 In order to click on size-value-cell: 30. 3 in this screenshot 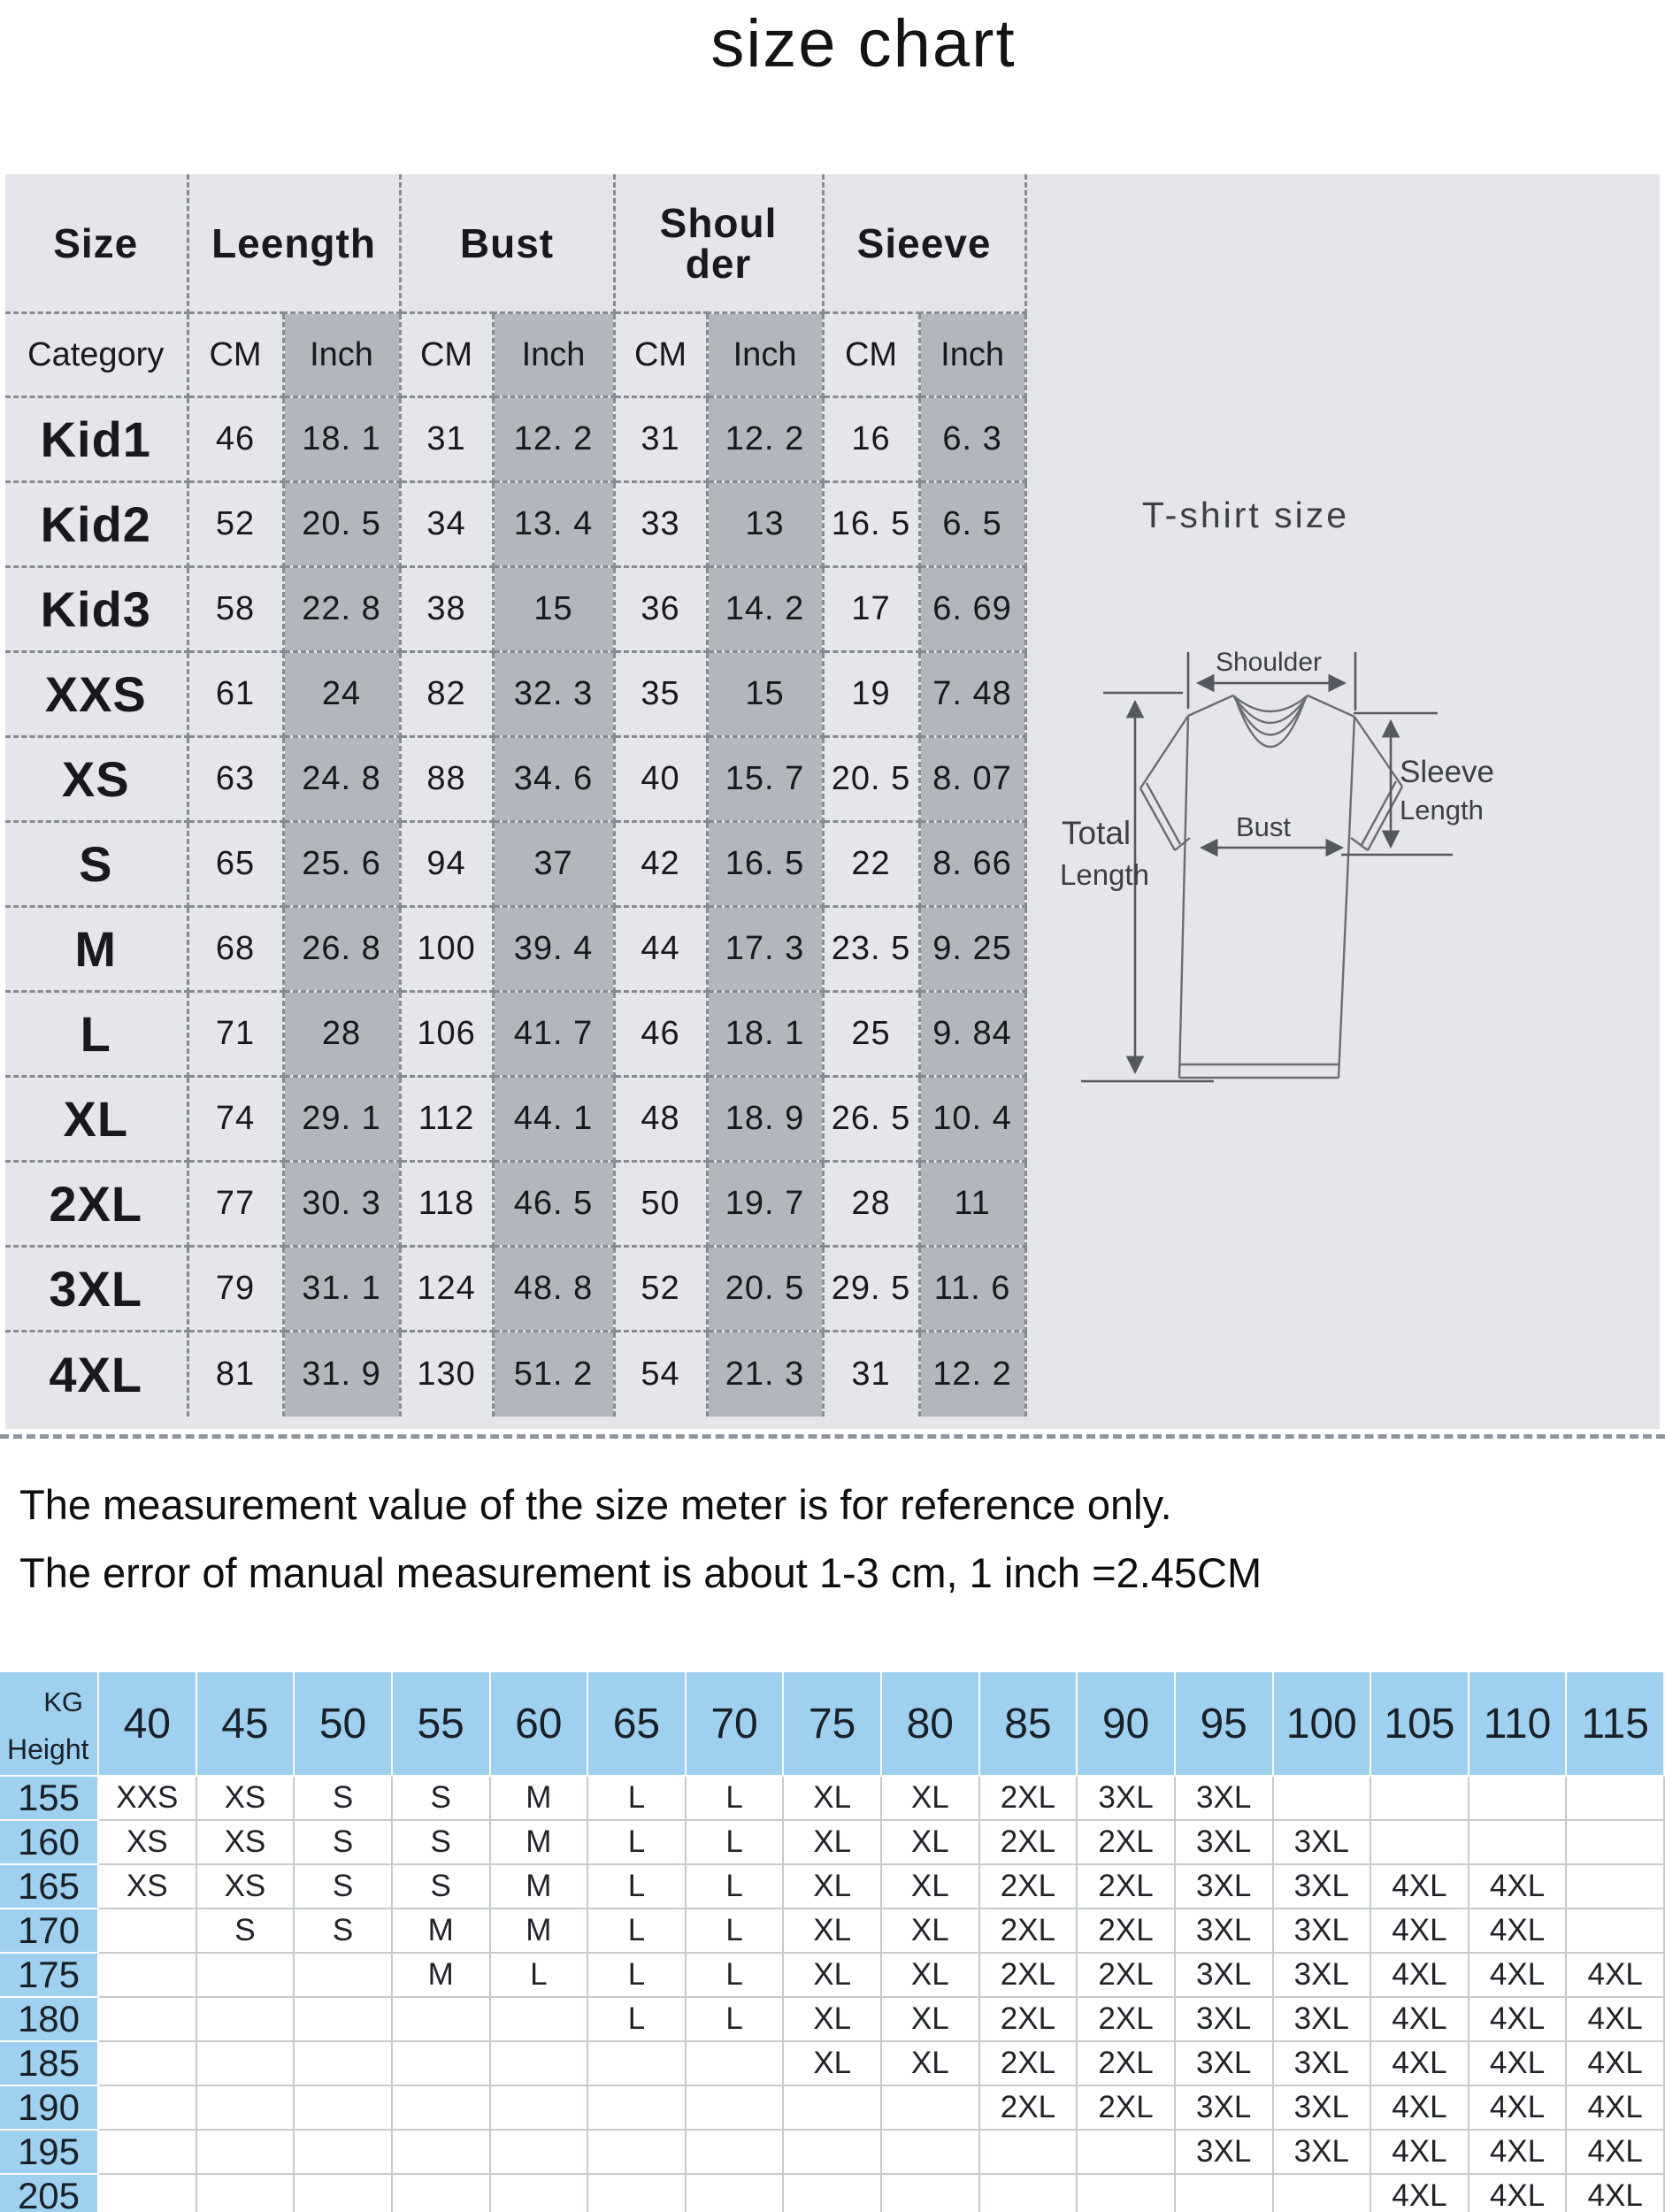, I will do `click(341, 1204)`.